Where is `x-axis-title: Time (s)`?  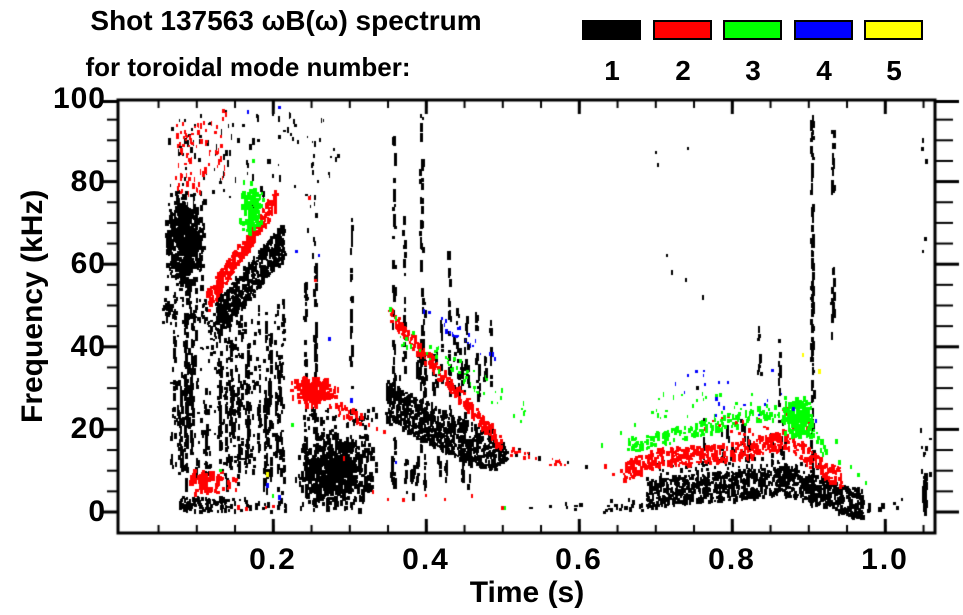 x-axis-title: Time (s) is located at coordinates (527, 592).